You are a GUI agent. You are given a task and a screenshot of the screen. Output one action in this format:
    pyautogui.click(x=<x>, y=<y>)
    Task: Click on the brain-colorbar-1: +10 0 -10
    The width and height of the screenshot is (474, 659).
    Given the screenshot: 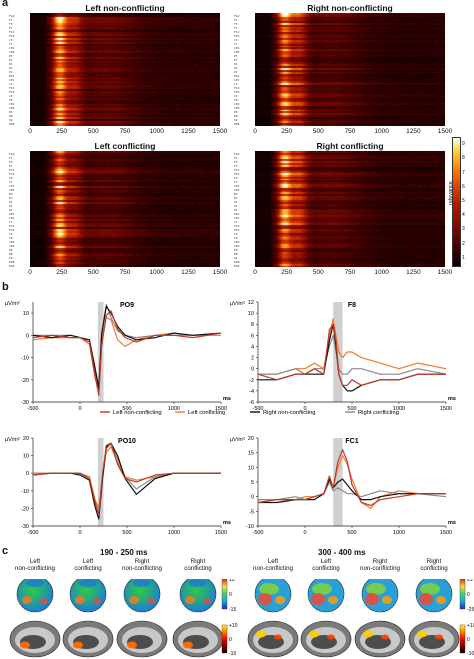 What is the action you would take?
    pyautogui.click(x=229, y=640)
    